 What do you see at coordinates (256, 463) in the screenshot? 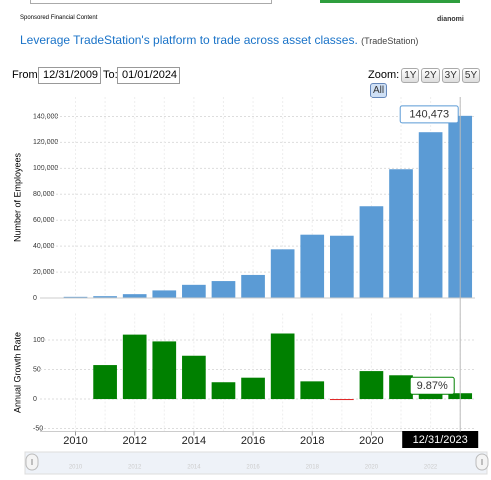
I see `navigator` at bounding box center [256, 463].